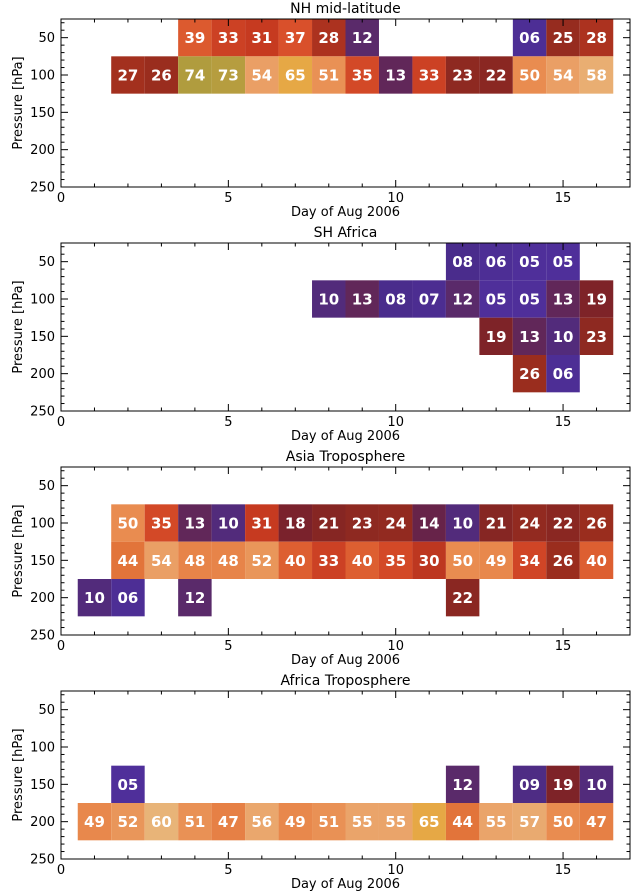 The height and width of the screenshot is (895, 632). I want to click on cell-value-label: 73, so click(228, 76).